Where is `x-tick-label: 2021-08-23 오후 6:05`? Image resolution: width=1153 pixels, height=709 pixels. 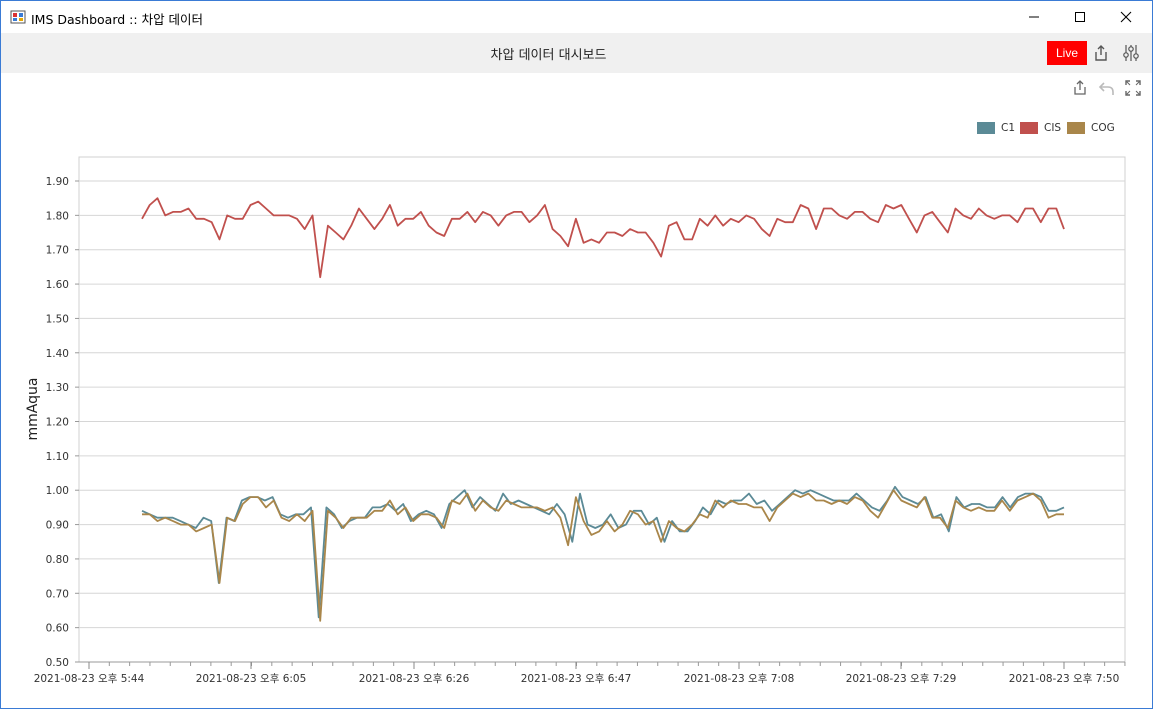
x-tick-label: 2021-08-23 오후 6:05 is located at coordinates (251, 679).